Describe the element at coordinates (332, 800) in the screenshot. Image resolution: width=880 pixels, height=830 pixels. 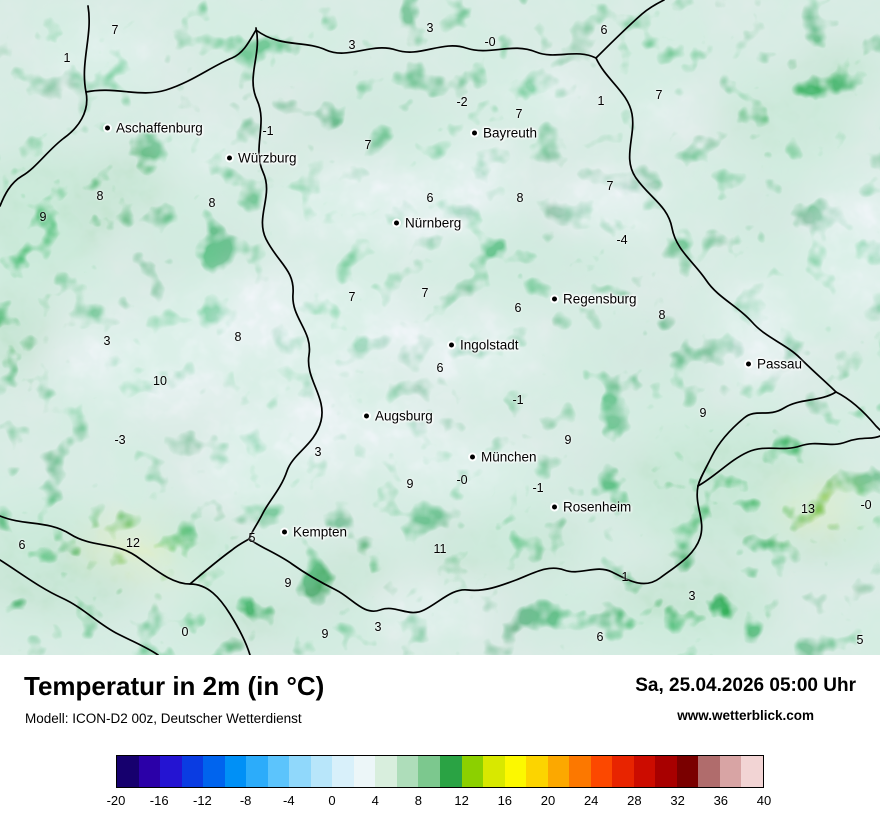
I see `colorbar-tick-label: 0` at that location.